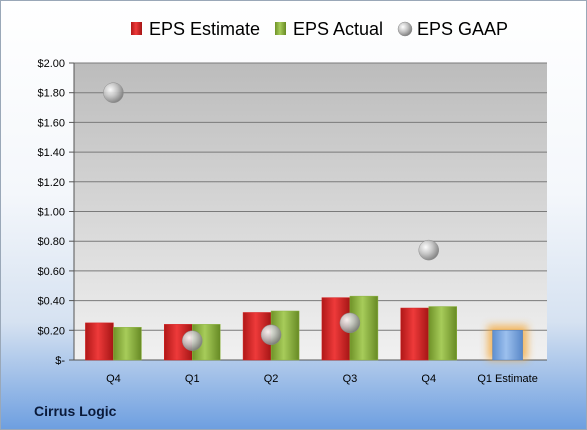 The image size is (587, 430). Describe the element at coordinates (60, 361) in the screenshot. I see `y-tick-label: $-` at that location.